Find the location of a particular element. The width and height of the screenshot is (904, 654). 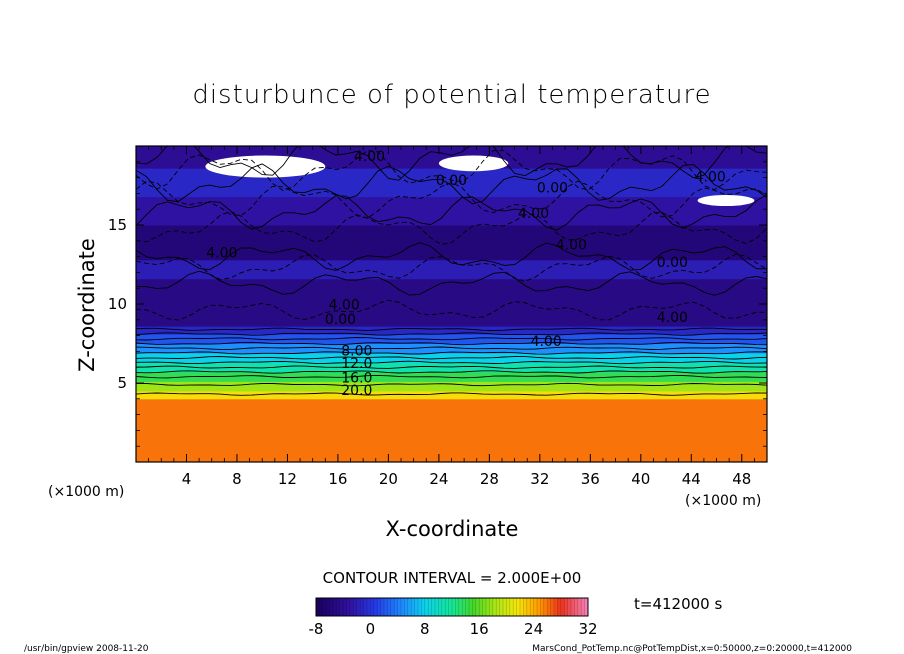

y-axis-label: Z-coordinate is located at coordinates (87, 305).